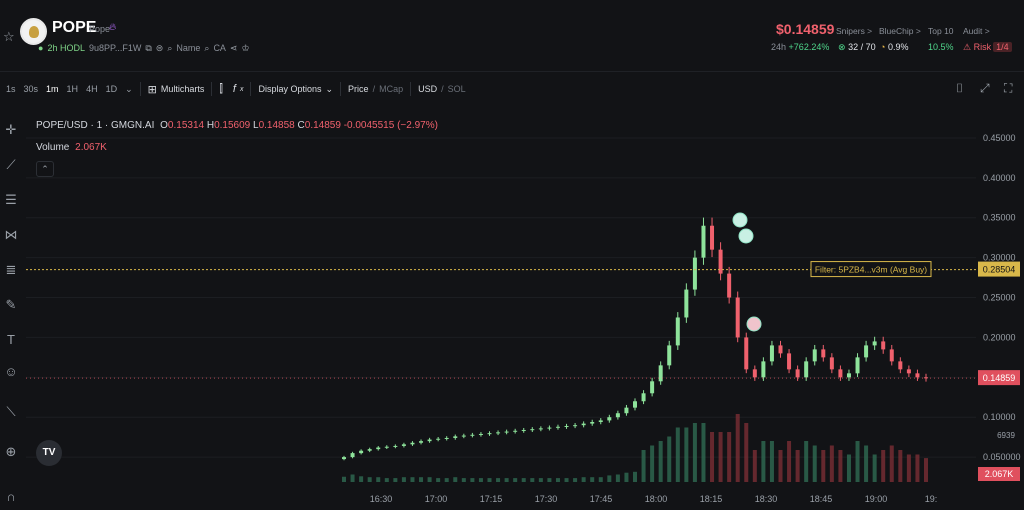 The width and height of the screenshot is (1024, 510). What do you see at coordinates (52, 89) in the screenshot?
I see `timeframe-1m: 1m` at bounding box center [52, 89].